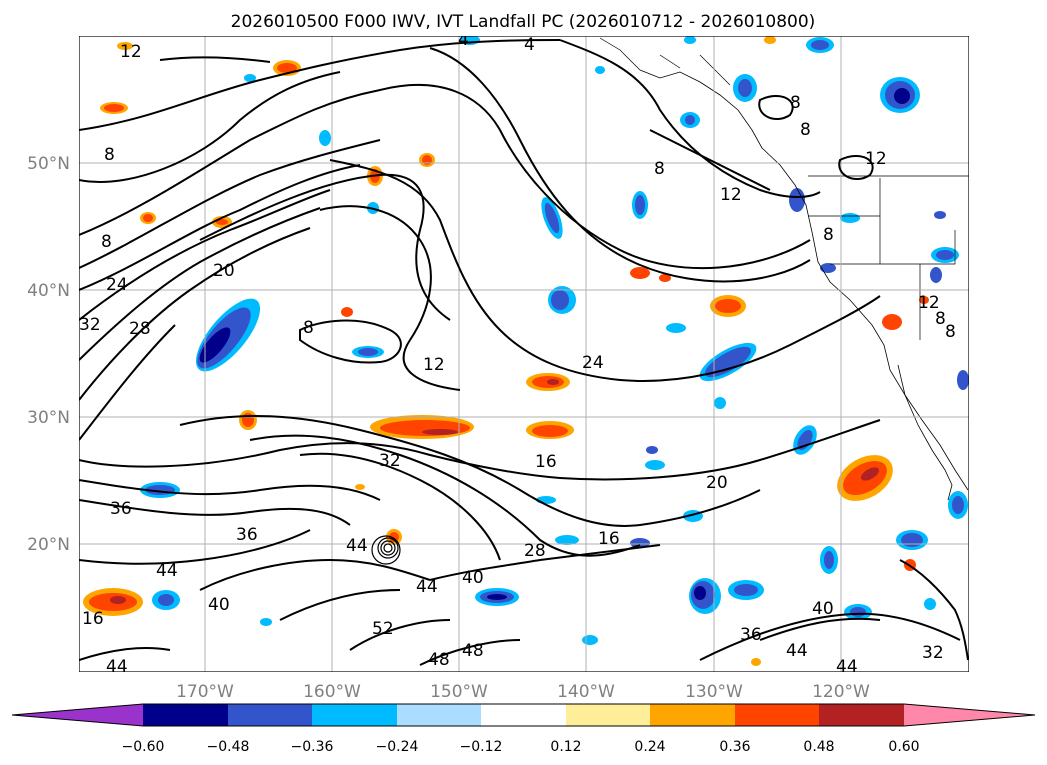  Describe the element at coordinates (228, 747) in the screenshot. I see `colorbar-tick-label: −0.48` at that location.